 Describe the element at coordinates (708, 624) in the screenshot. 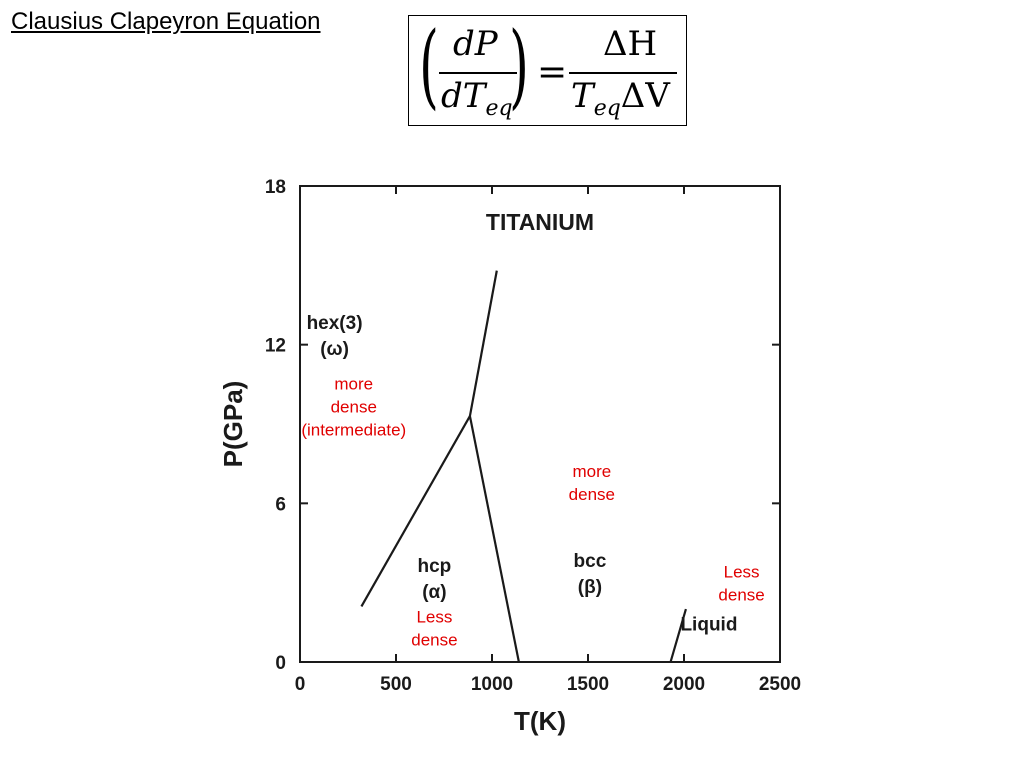

I see `phase-label: Liquid` at that location.